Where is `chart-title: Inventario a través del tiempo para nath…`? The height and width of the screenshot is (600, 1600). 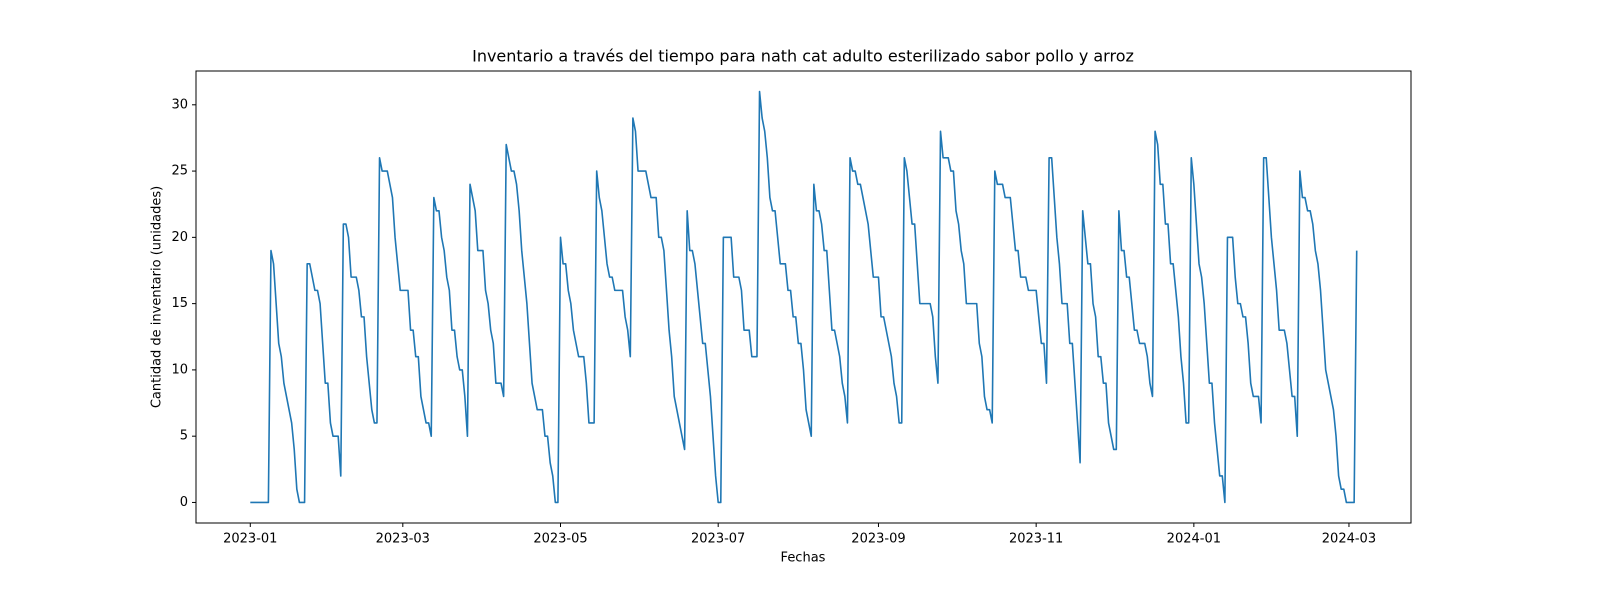
chart-title: Inventario a través del tiempo para nath… is located at coordinates (803, 56).